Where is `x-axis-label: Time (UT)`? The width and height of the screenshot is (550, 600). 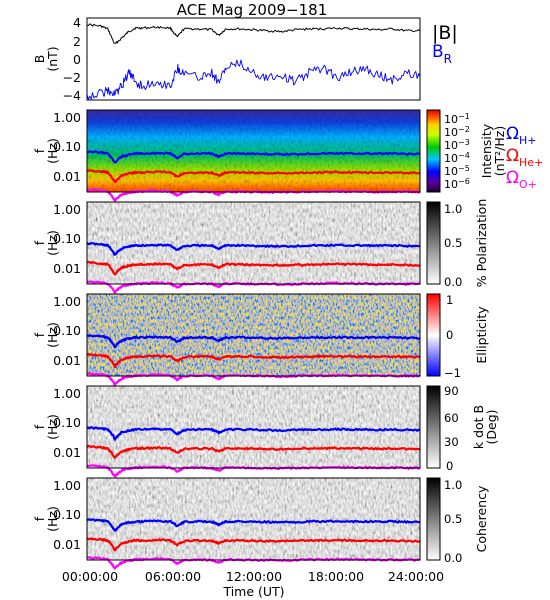
x-axis-label: Time (UT) is located at coordinates (253, 591).